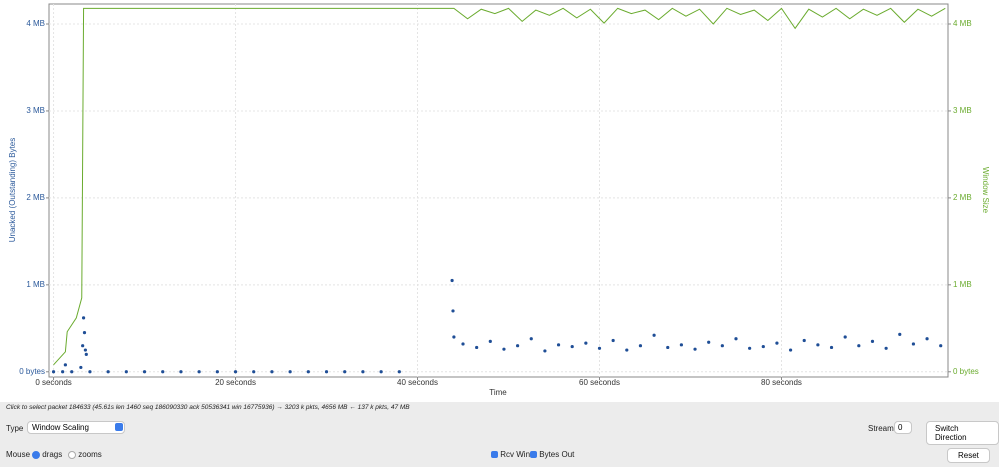 This screenshot has height=467, width=999. I want to click on stream-value: 0, so click(900, 427).